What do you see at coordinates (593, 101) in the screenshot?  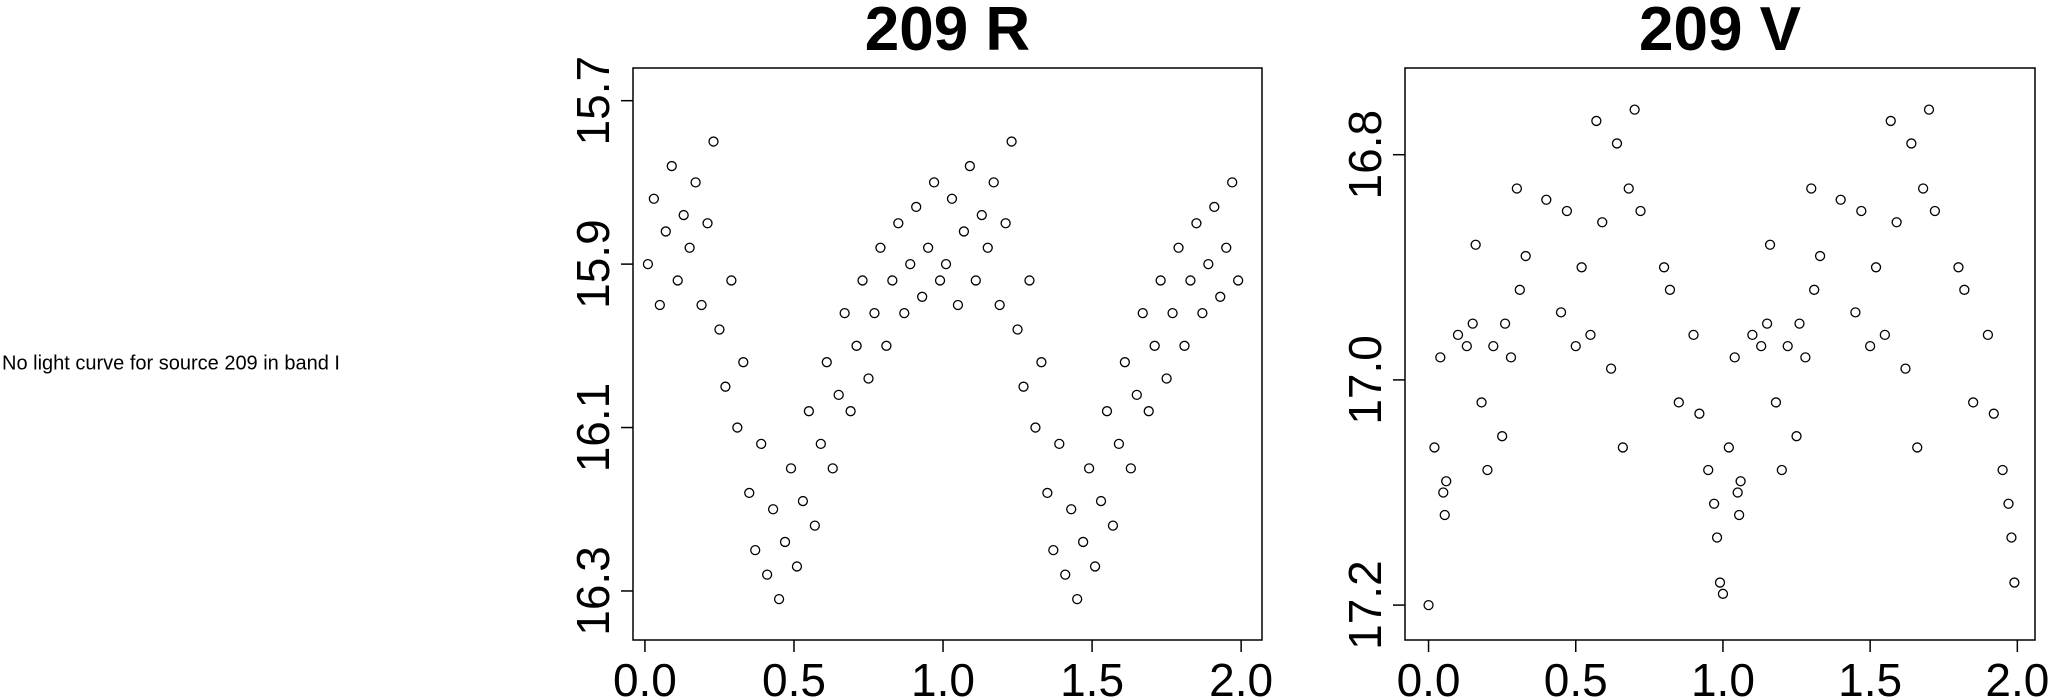 I see `y-tick-label: 15.7` at bounding box center [593, 101].